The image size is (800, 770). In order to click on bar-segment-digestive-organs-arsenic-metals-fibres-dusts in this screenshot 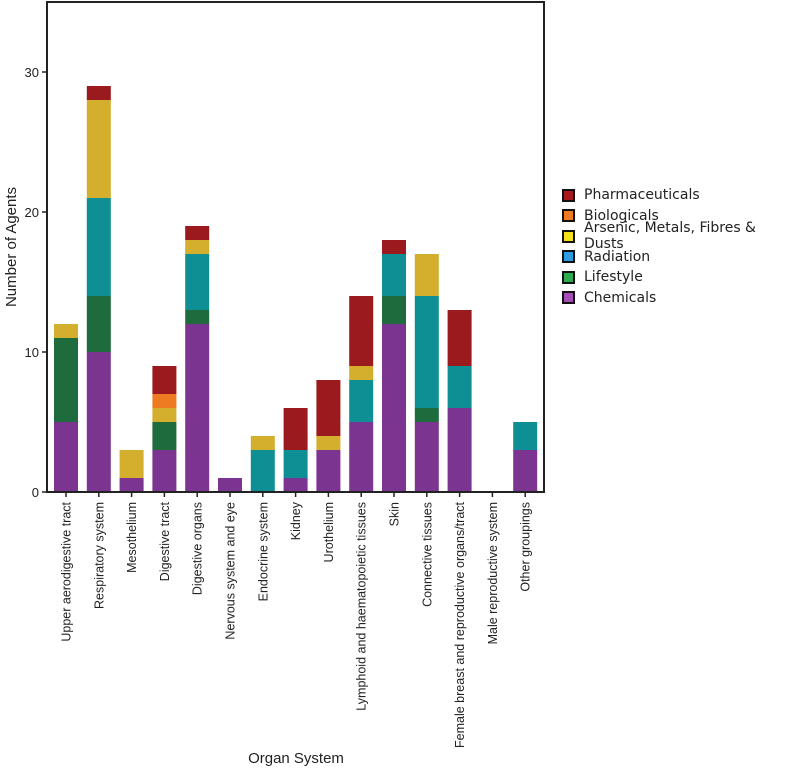, I will do `click(197, 247)`.